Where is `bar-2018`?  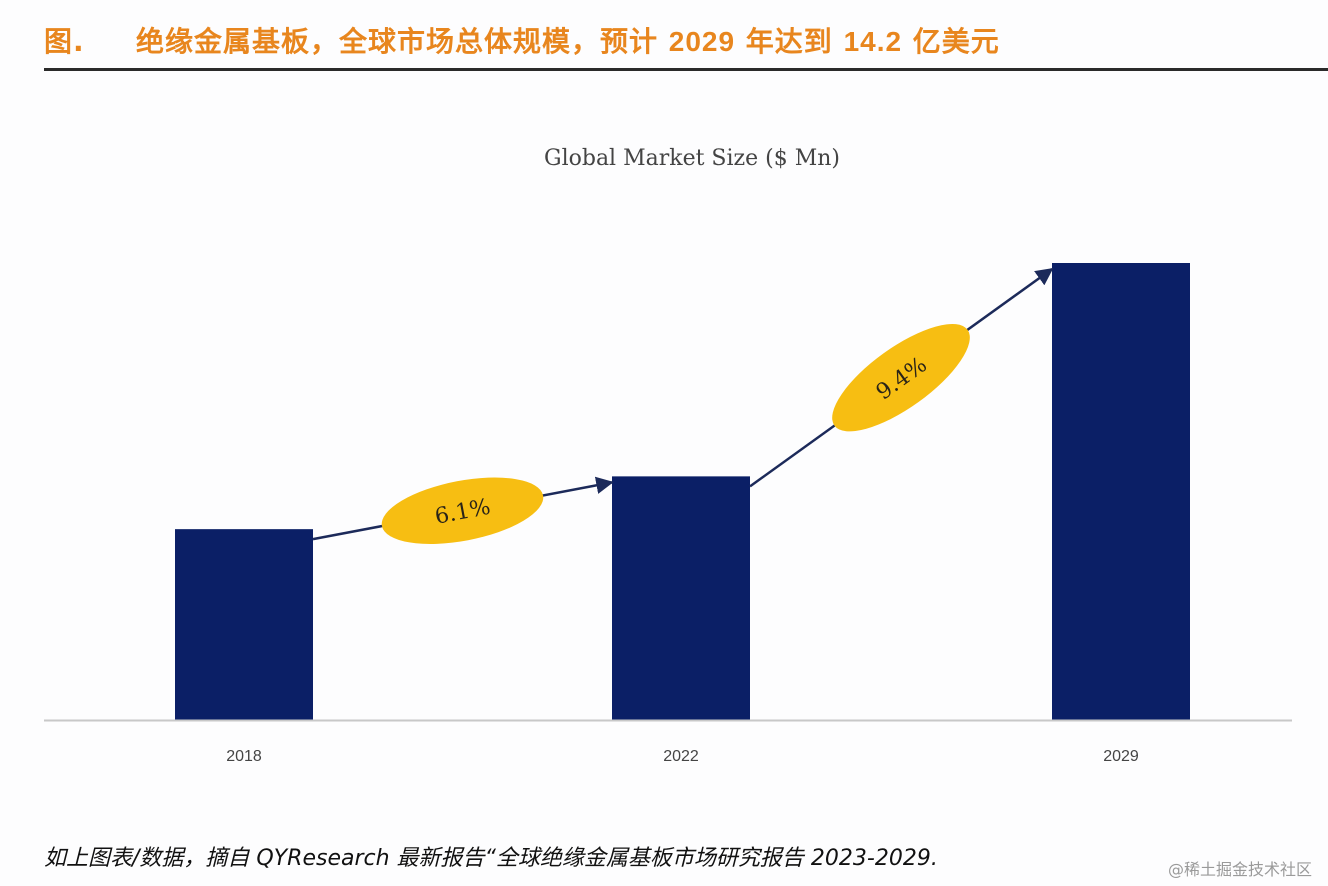
bar-2018 is located at coordinates (244, 624).